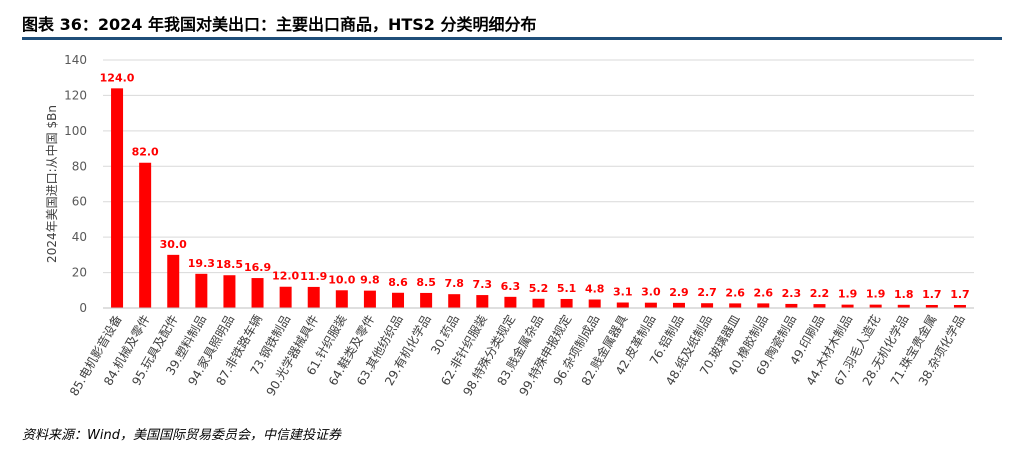 The image size is (1014, 451). Describe the element at coordinates (679, 292) in the screenshot. I see `data-label: 2.9` at that location.